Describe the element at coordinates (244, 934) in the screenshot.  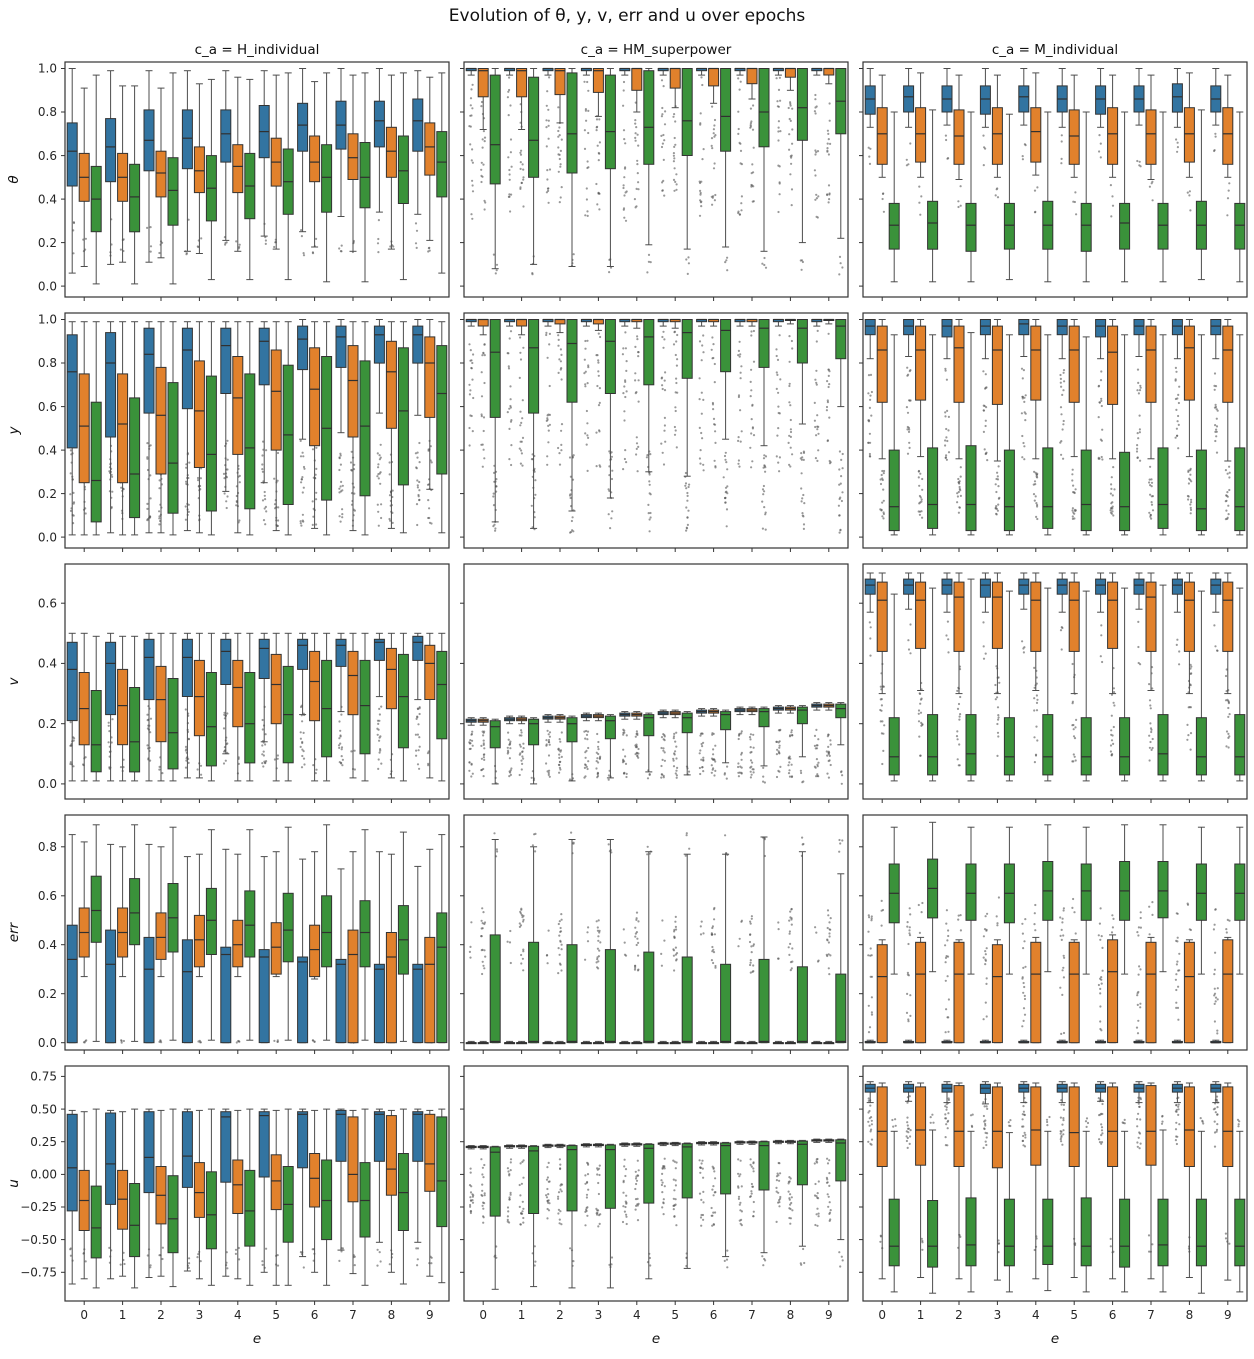
I see `subplot-r3c0: 0.8 0.6 0.4 0.2 0.0` at that location.